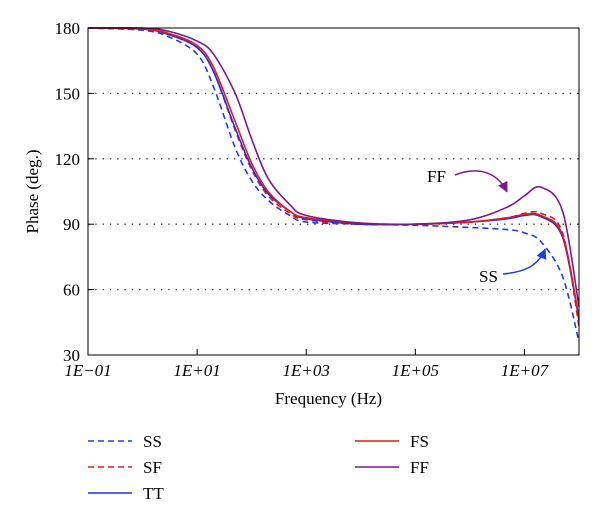  What do you see at coordinates (436, 176) in the screenshot?
I see `annotation-ff-label: FF` at bounding box center [436, 176].